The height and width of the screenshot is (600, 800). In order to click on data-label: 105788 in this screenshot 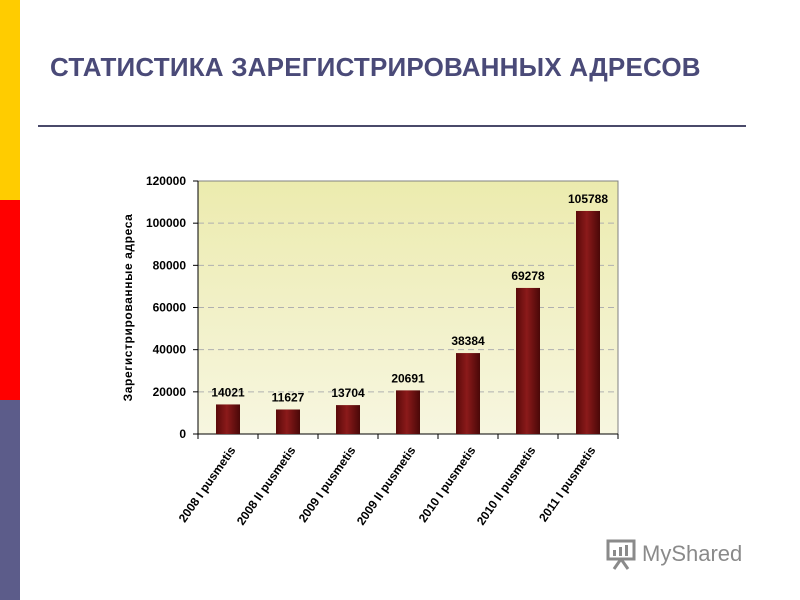, I will do `click(588, 199)`.